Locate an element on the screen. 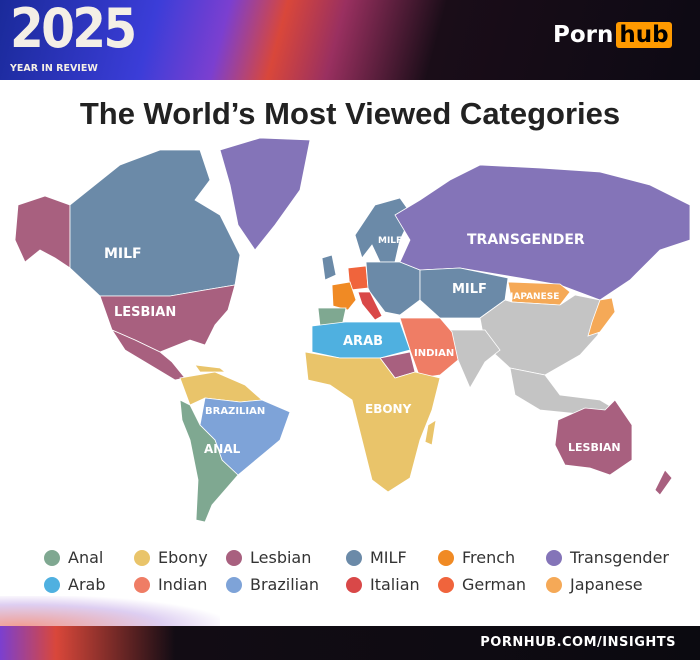 The width and height of the screenshot is (700, 660). map-label-brazilian: BRAZILIAN is located at coordinates (235, 411).